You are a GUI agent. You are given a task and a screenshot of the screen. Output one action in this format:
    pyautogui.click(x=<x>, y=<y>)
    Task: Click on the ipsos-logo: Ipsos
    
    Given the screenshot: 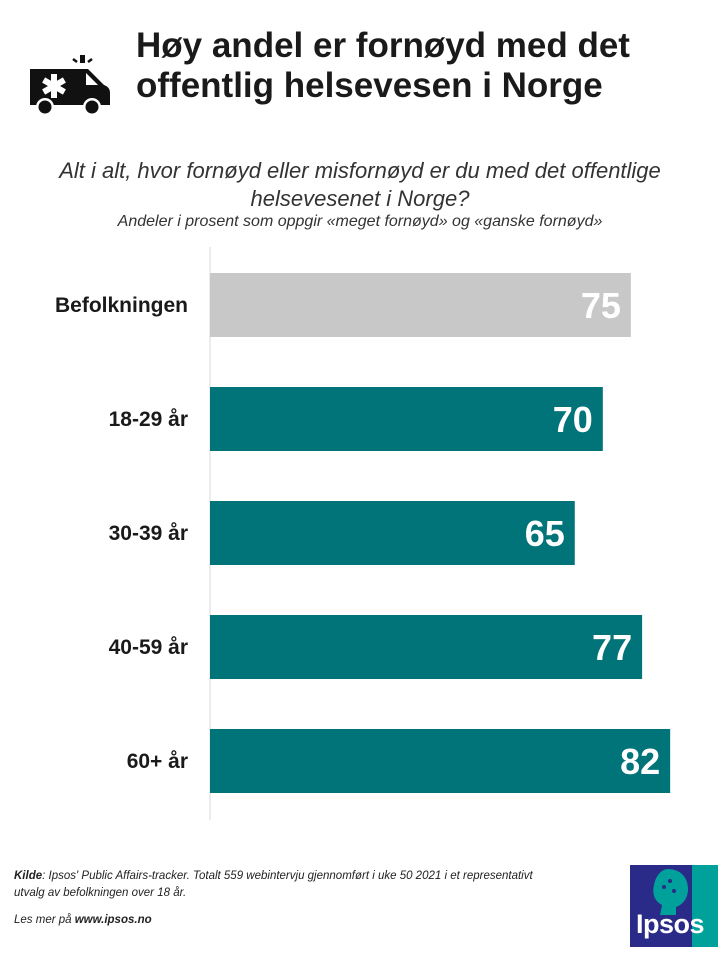 What is the action you would take?
    pyautogui.click(x=674, y=906)
    